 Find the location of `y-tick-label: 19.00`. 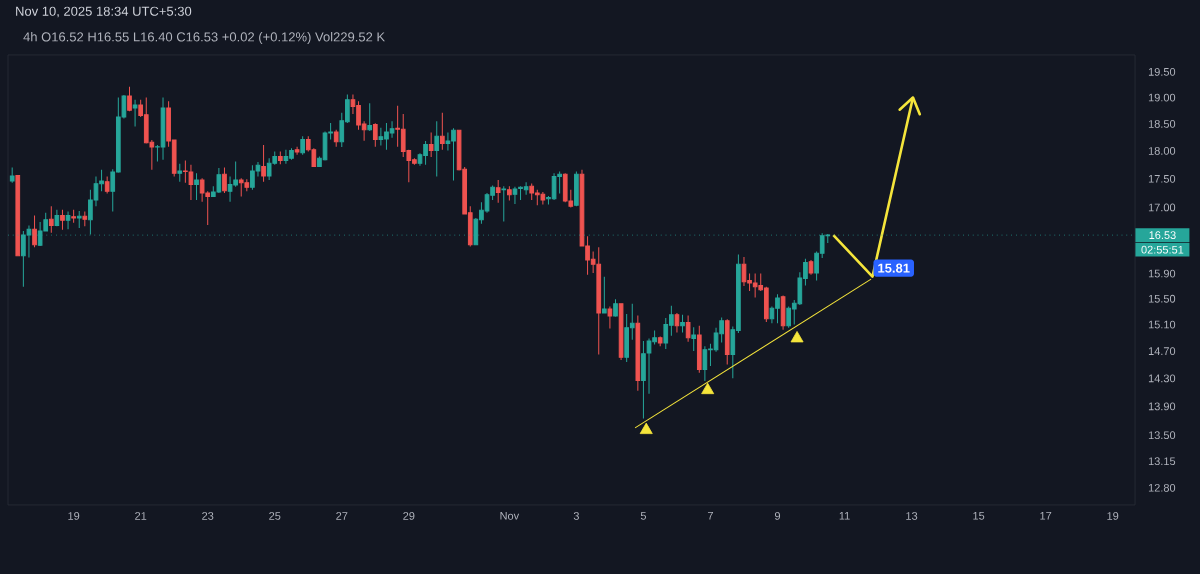

y-tick-label: 19.00 is located at coordinates (1162, 97).